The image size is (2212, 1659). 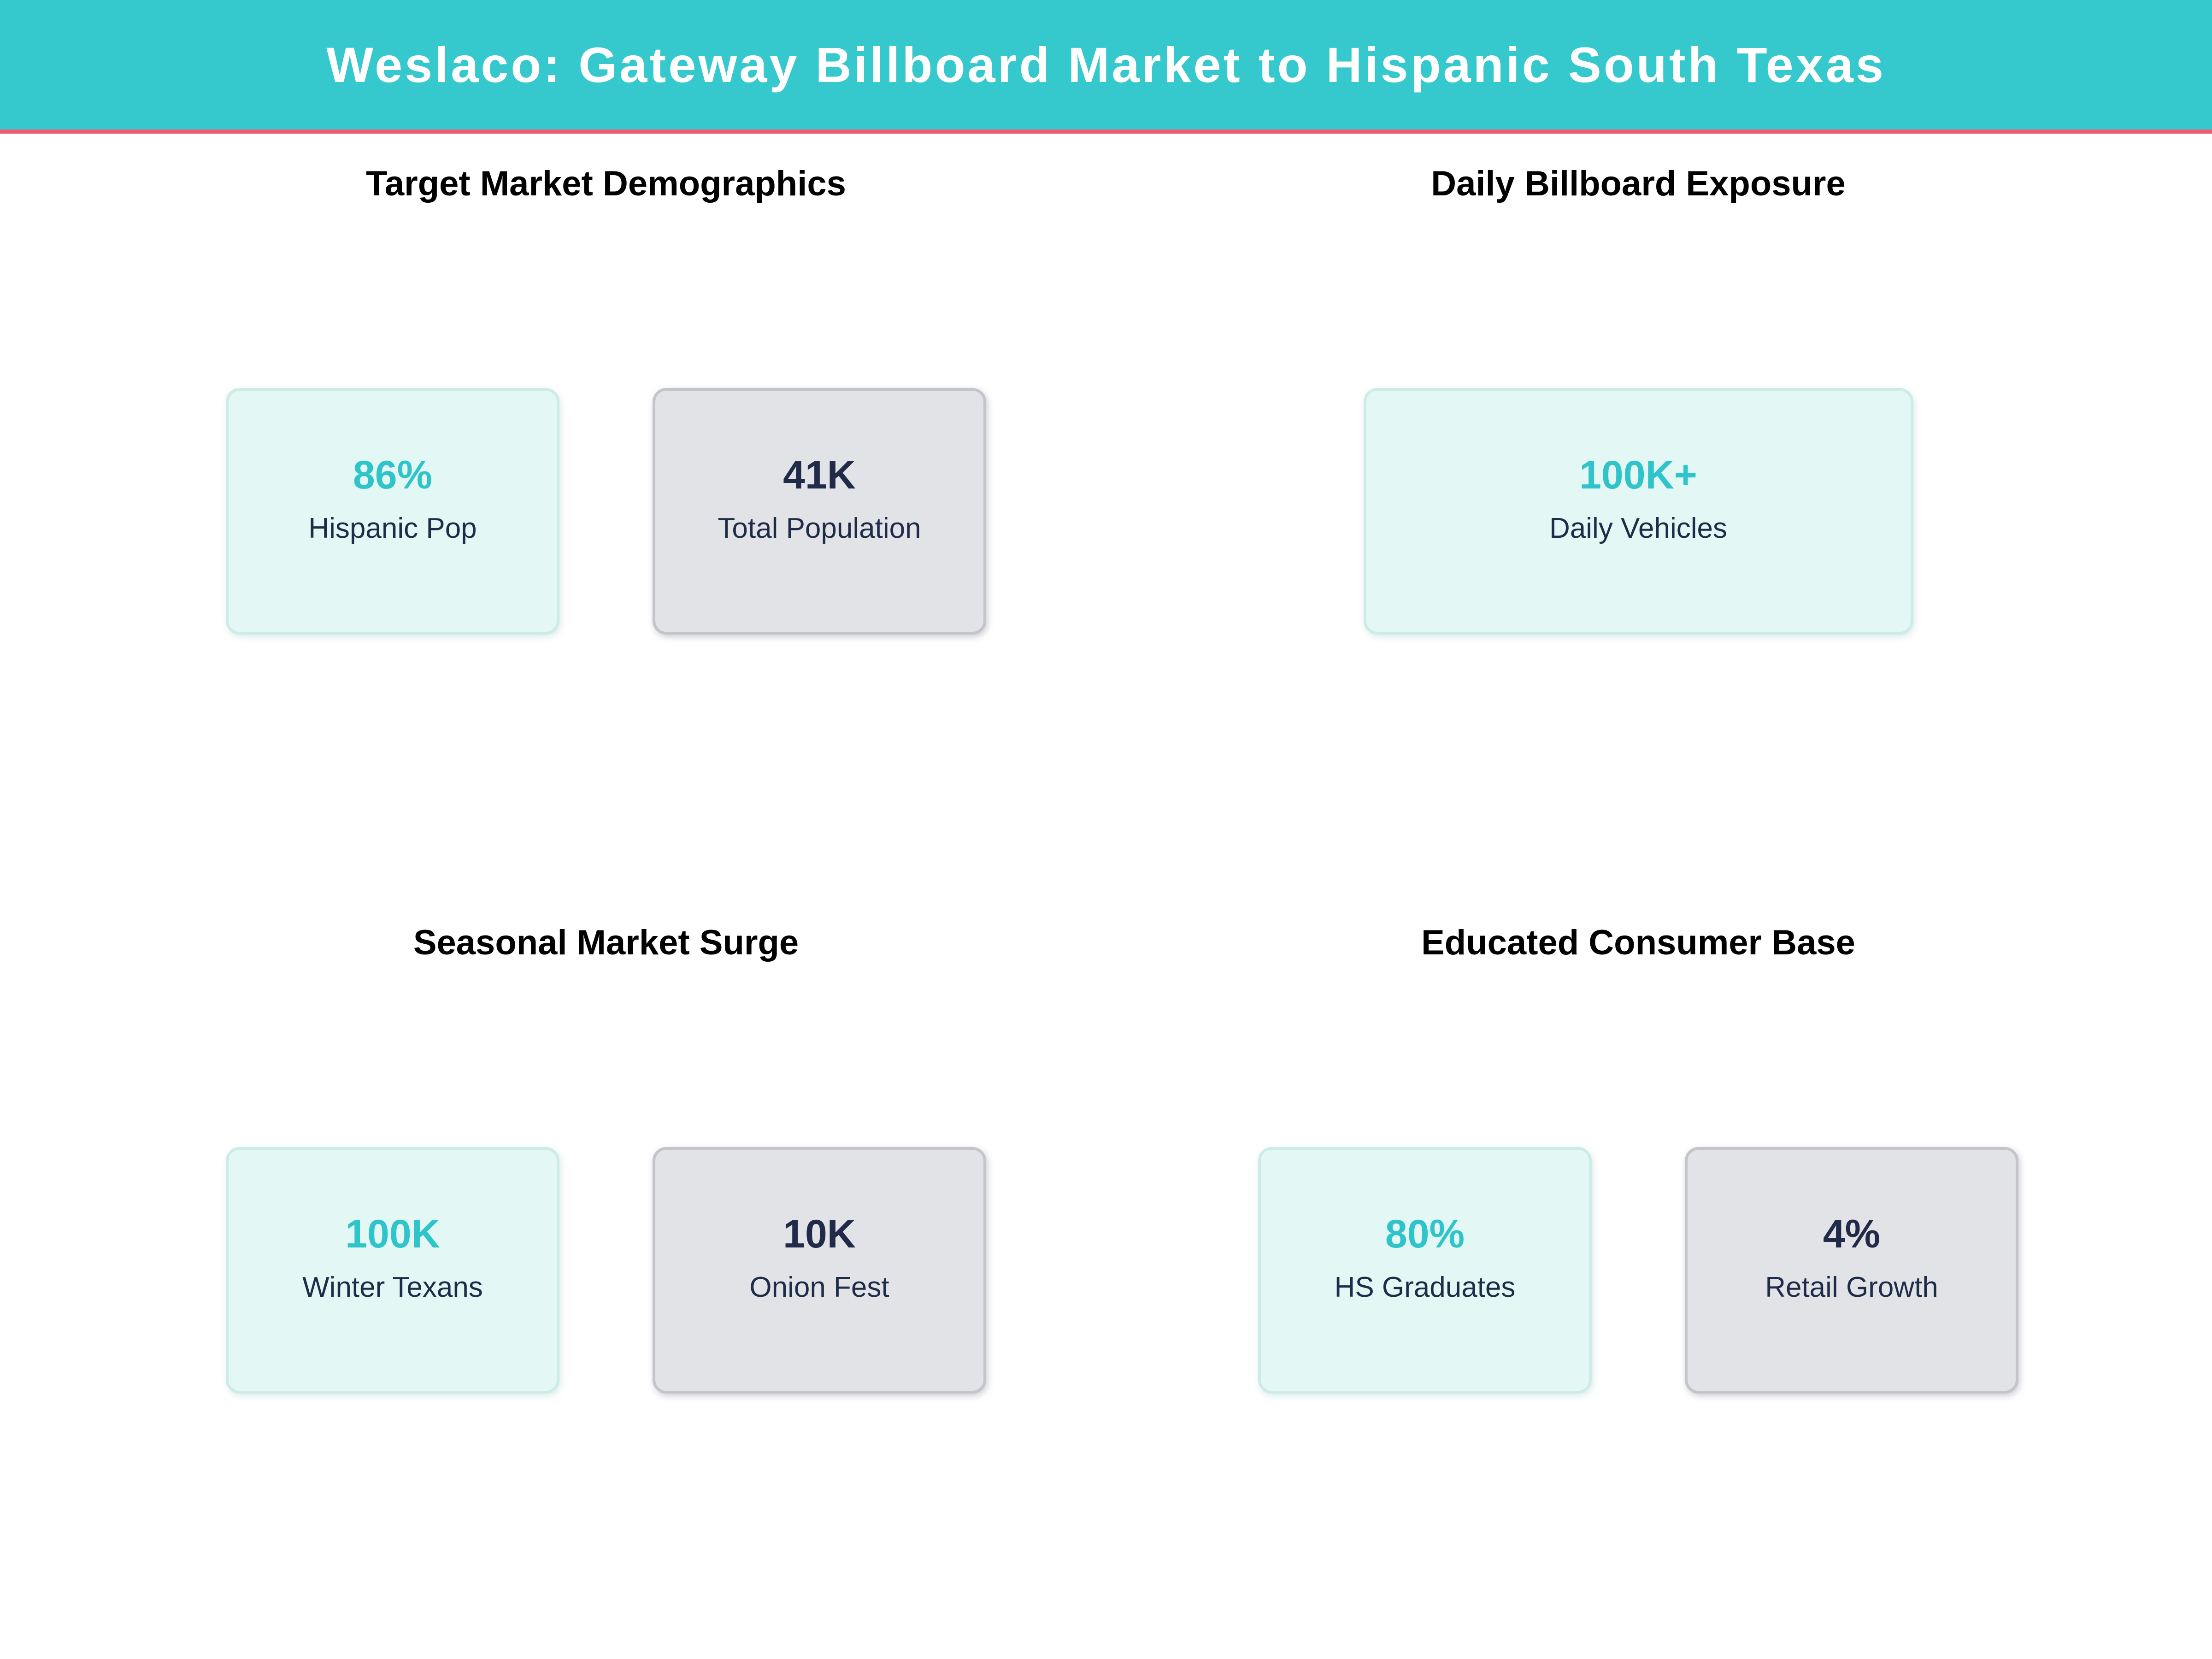 What do you see at coordinates (392, 1270) in the screenshot?
I see `stat-card-winter-texans: 100K Winter Texans` at bounding box center [392, 1270].